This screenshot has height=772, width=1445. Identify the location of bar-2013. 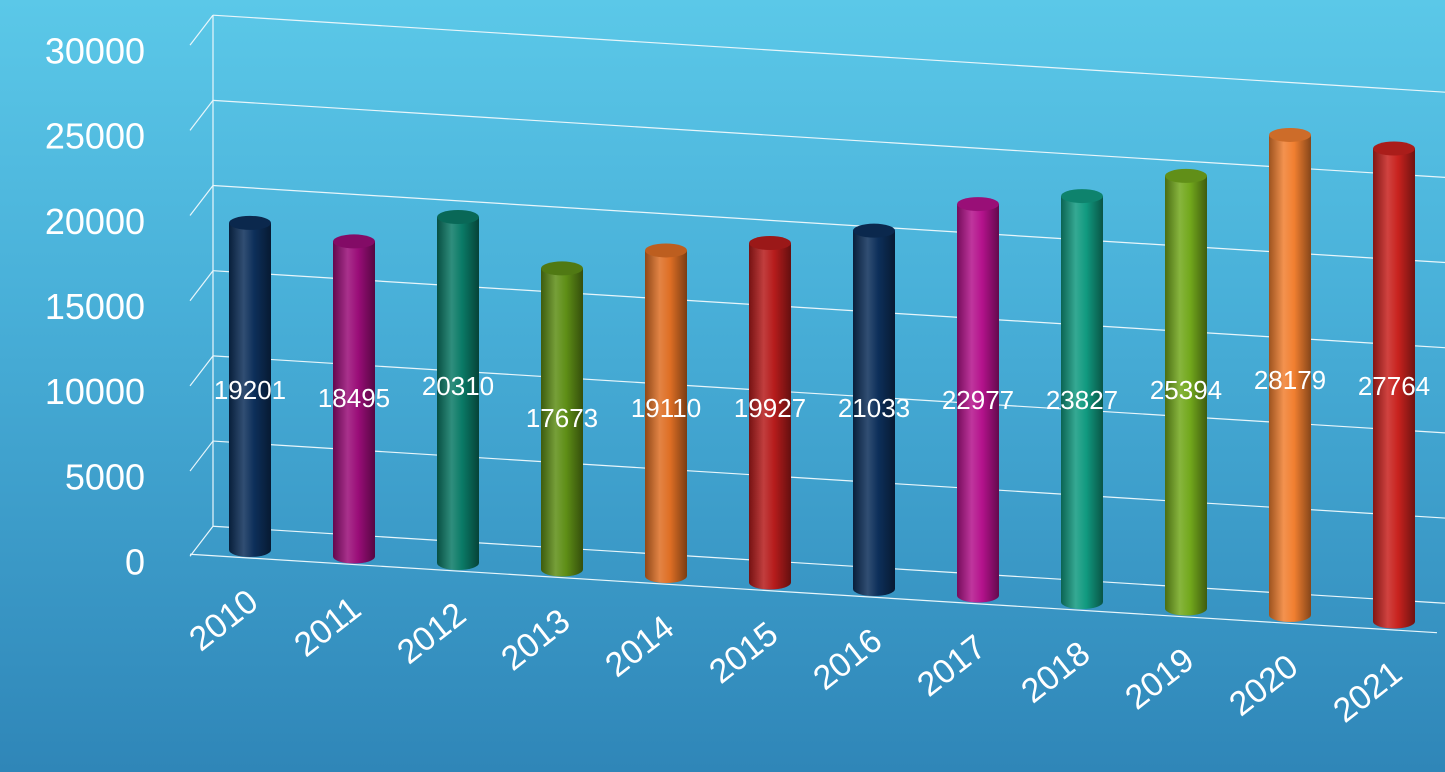
(562, 419).